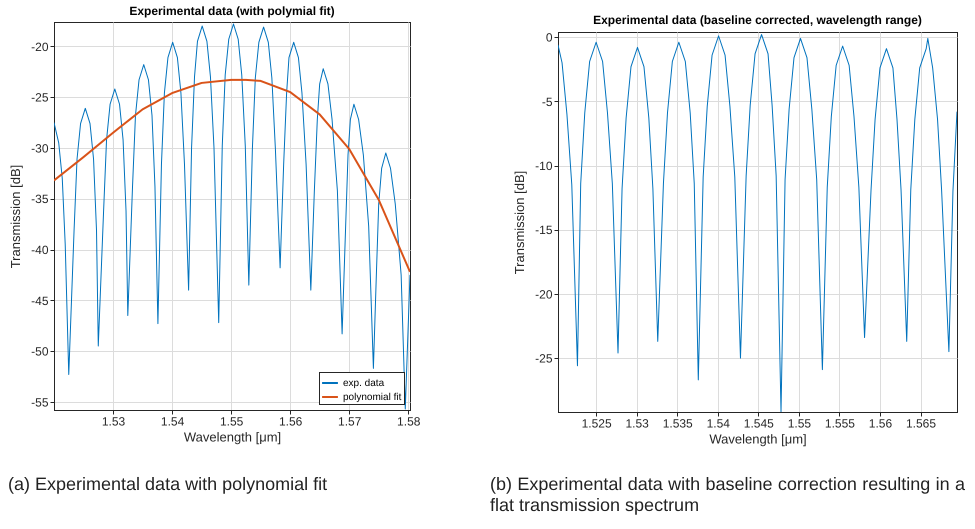 This screenshot has height=529, width=975. I want to click on line-series, so click(232, 175).